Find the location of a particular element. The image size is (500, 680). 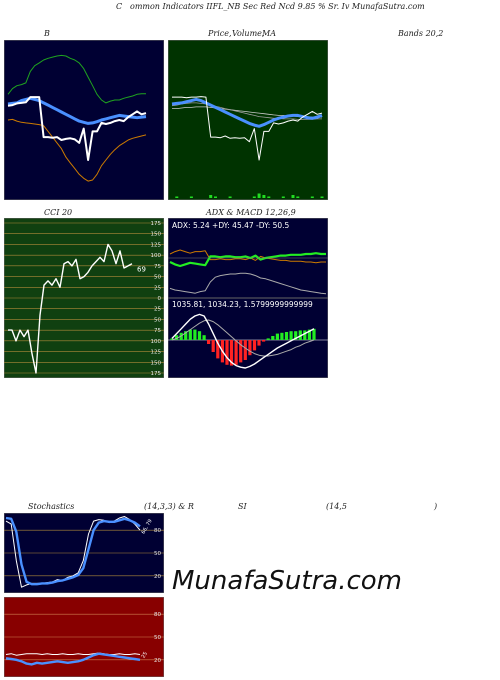

macd-panel: 1035.81, 1034.23, 1.5799999999999 is located at coordinates (248, 338).